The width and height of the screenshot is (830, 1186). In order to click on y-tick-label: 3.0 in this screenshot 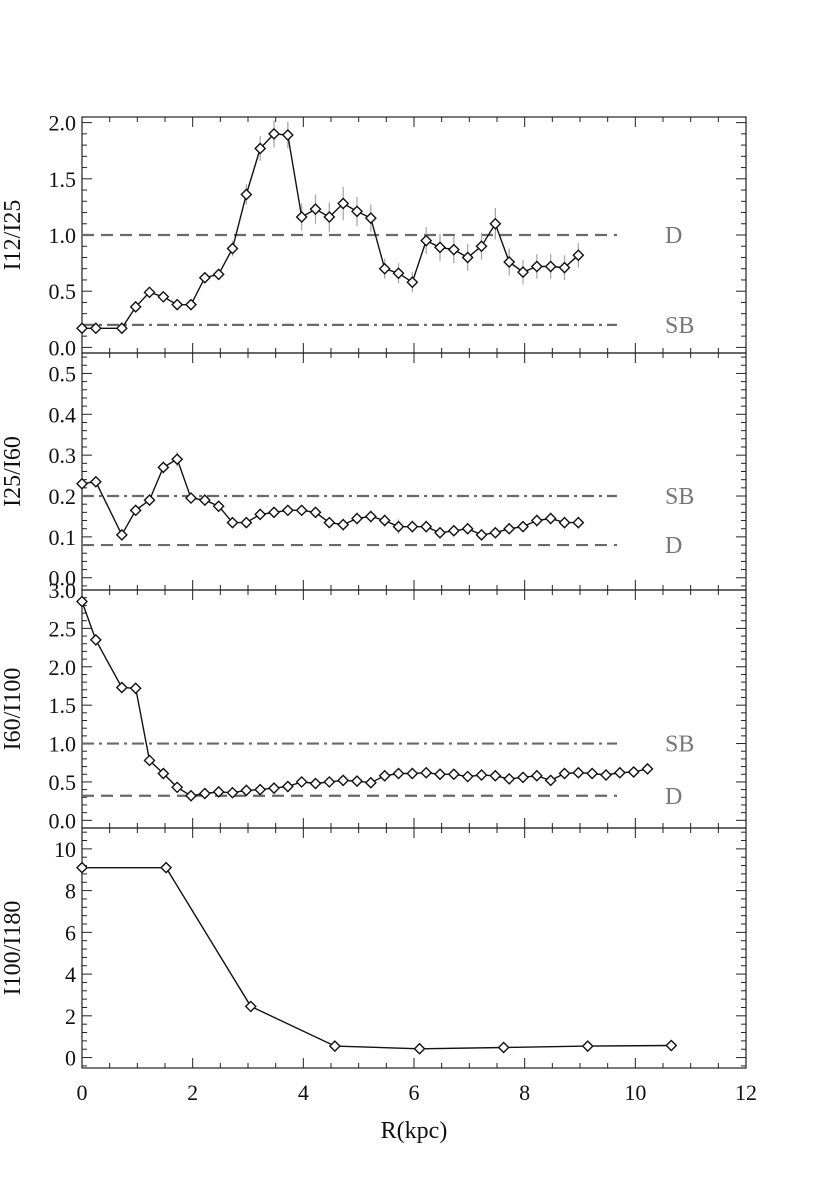, I will do `click(63, 590)`.